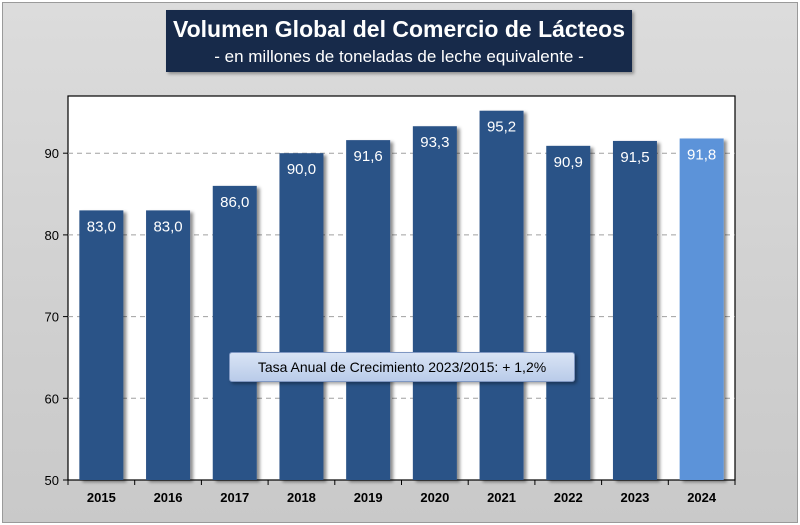 The height and width of the screenshot is (525, 800). Describe the element at coordinates (702, 497) in the screenshot. I see `x-tick-label-2024: 2024` at that location.